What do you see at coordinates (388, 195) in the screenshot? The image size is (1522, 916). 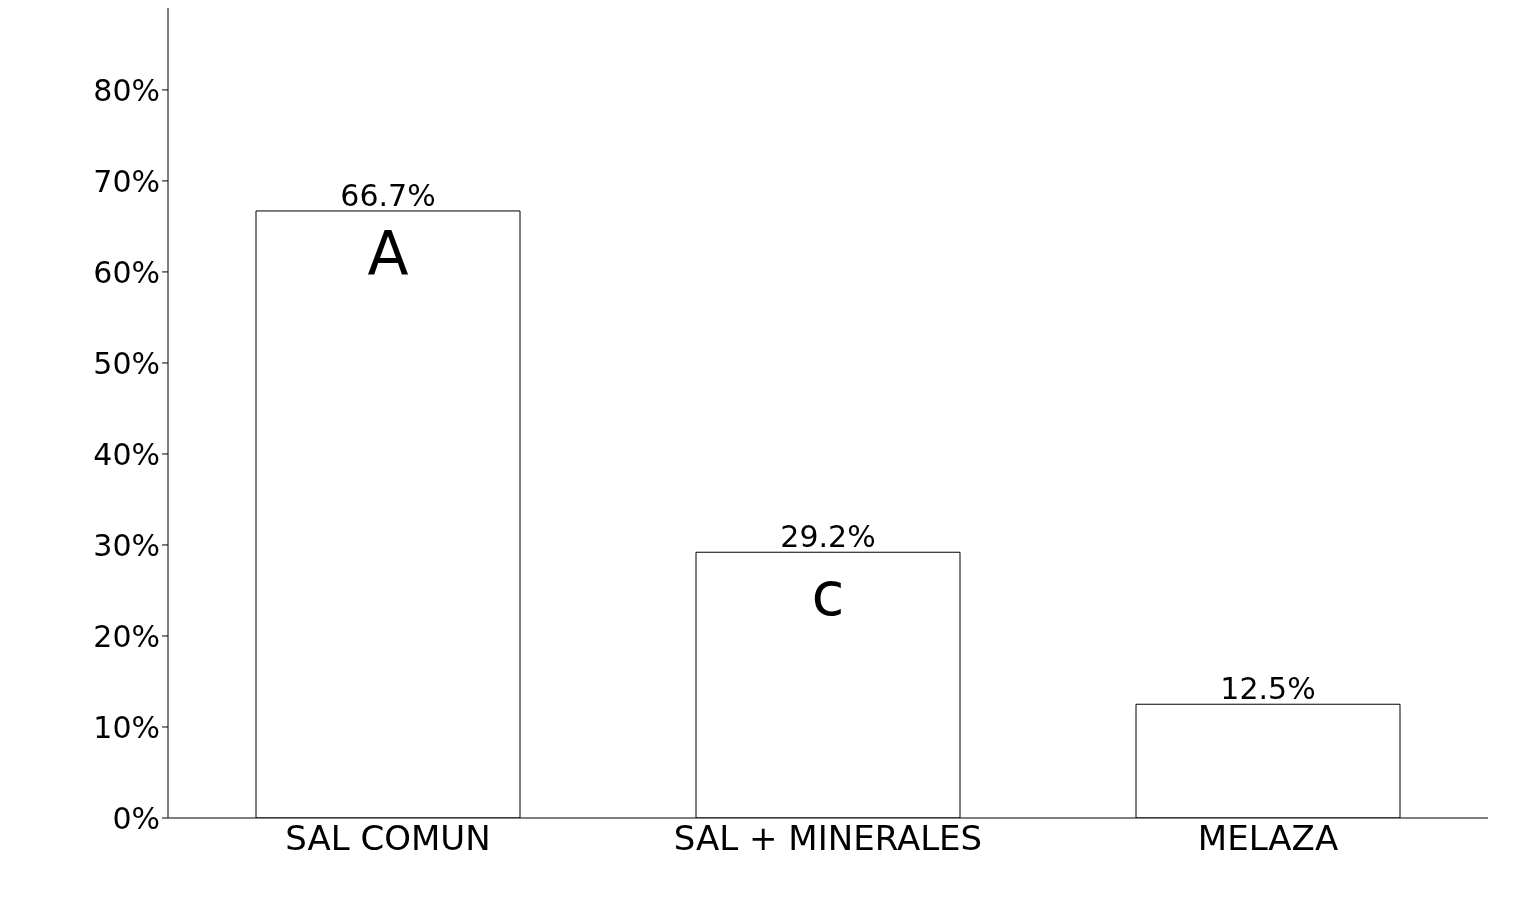 I see `data-label: 66.7%` at bounding box center [388, 195].